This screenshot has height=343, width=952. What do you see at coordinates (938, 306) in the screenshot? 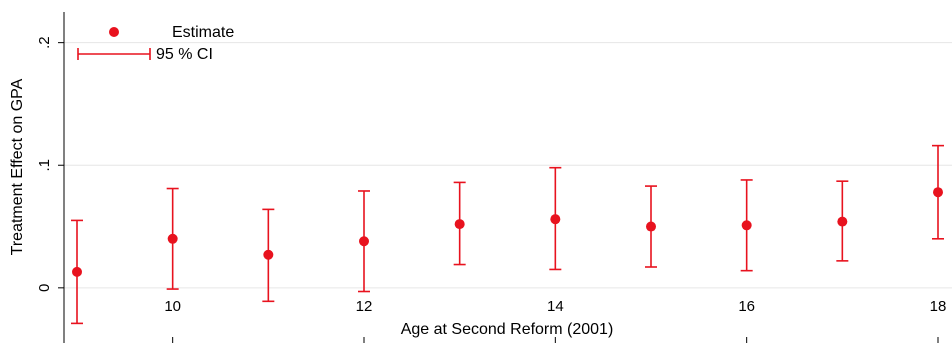
I see `x-tick-label: 18` at bounding box center [938, 306].